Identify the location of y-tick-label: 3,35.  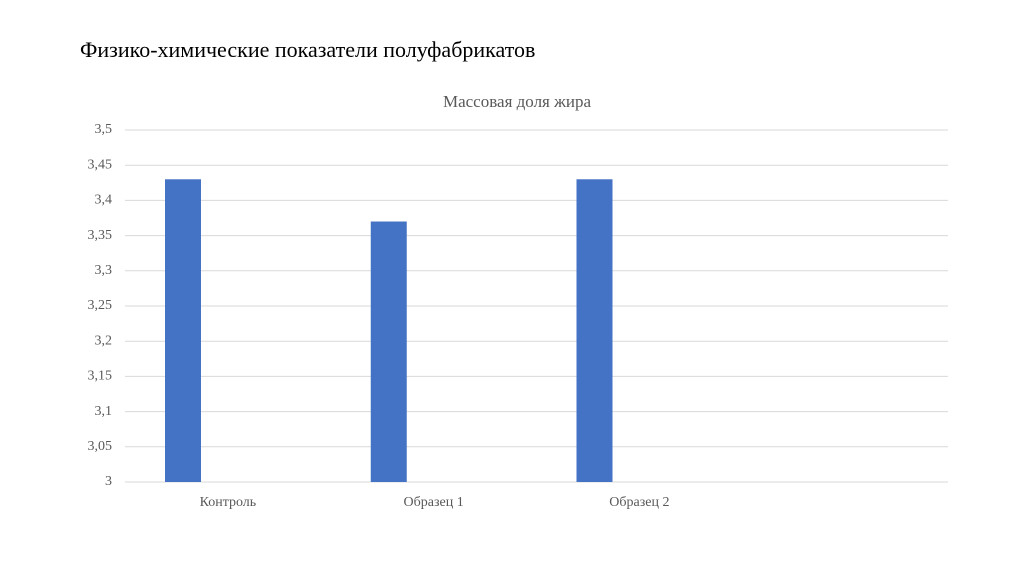
(100, 235).